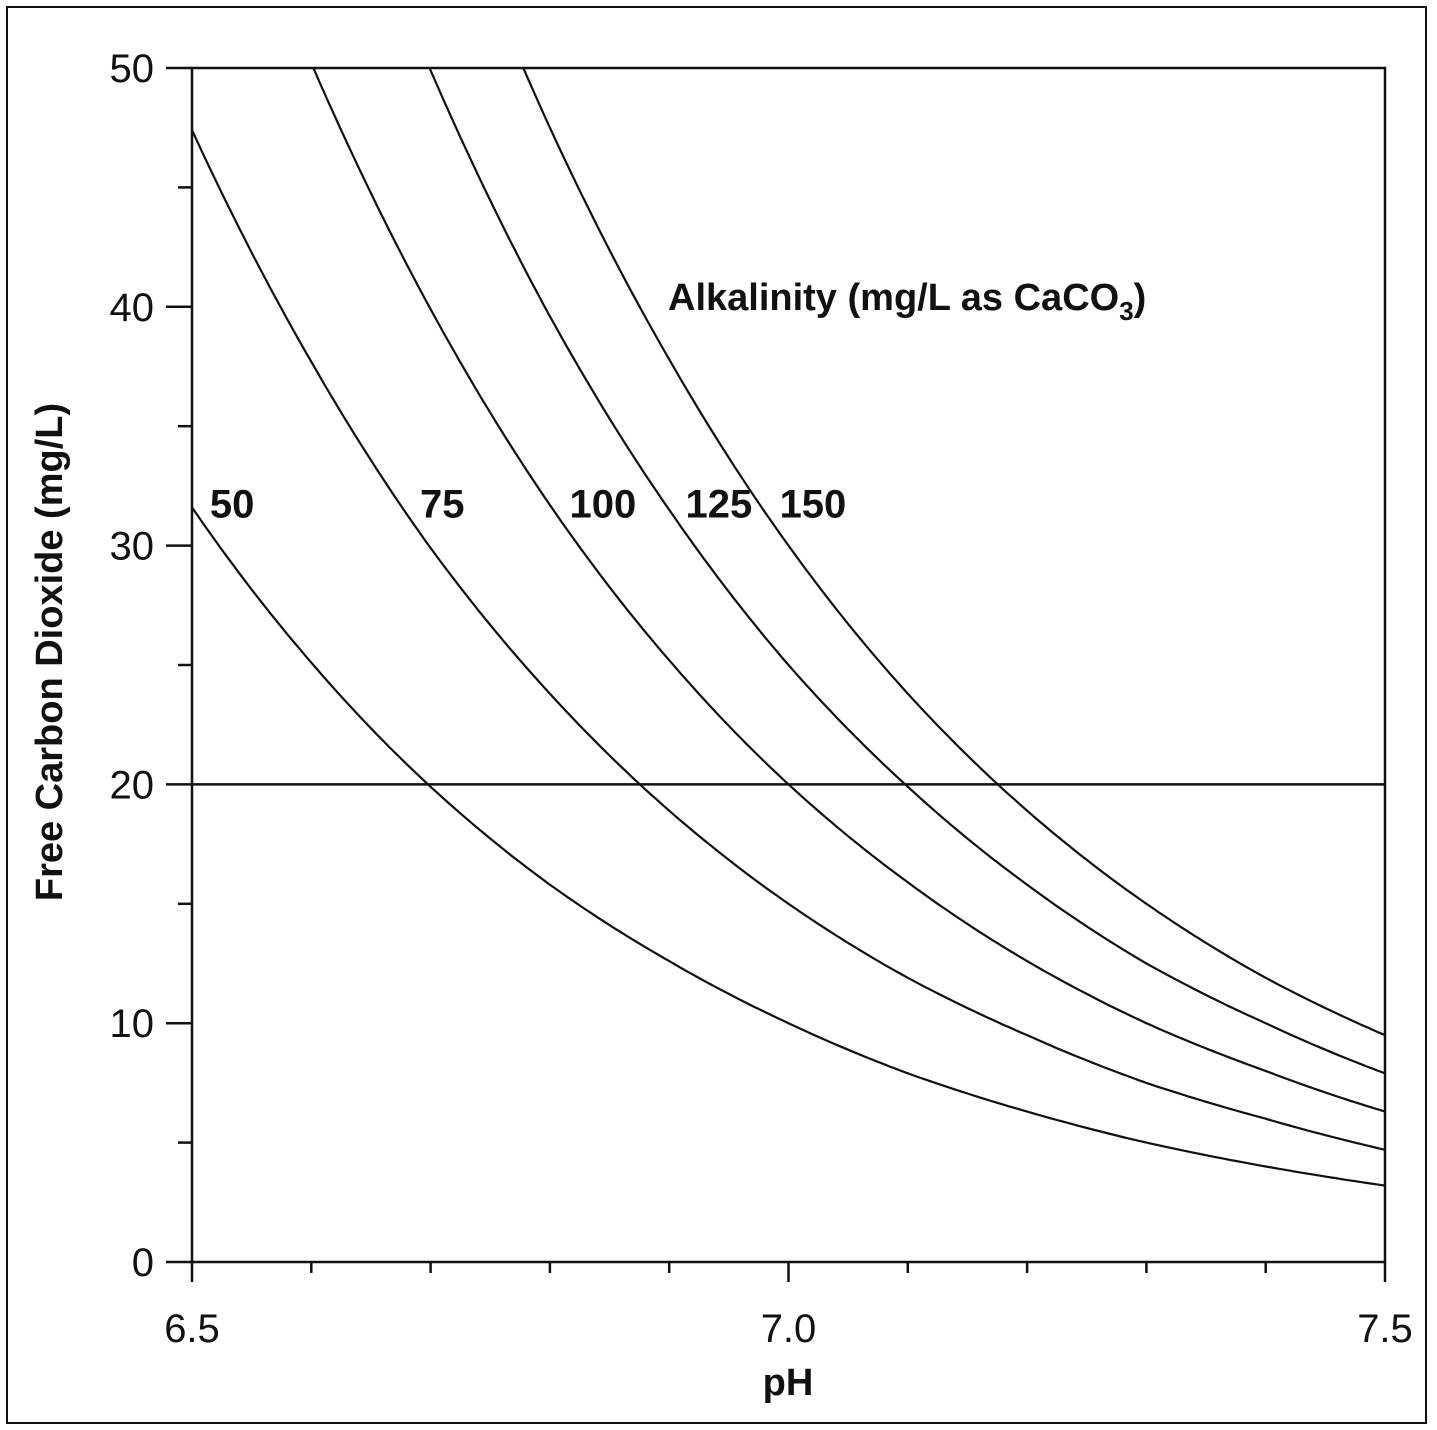 This screenshot has width=1437, height=1430. What do you see at coordinates (718, 505) in the screenshot?
I see `series-label-125: 125` at bounding box center [718, 505].